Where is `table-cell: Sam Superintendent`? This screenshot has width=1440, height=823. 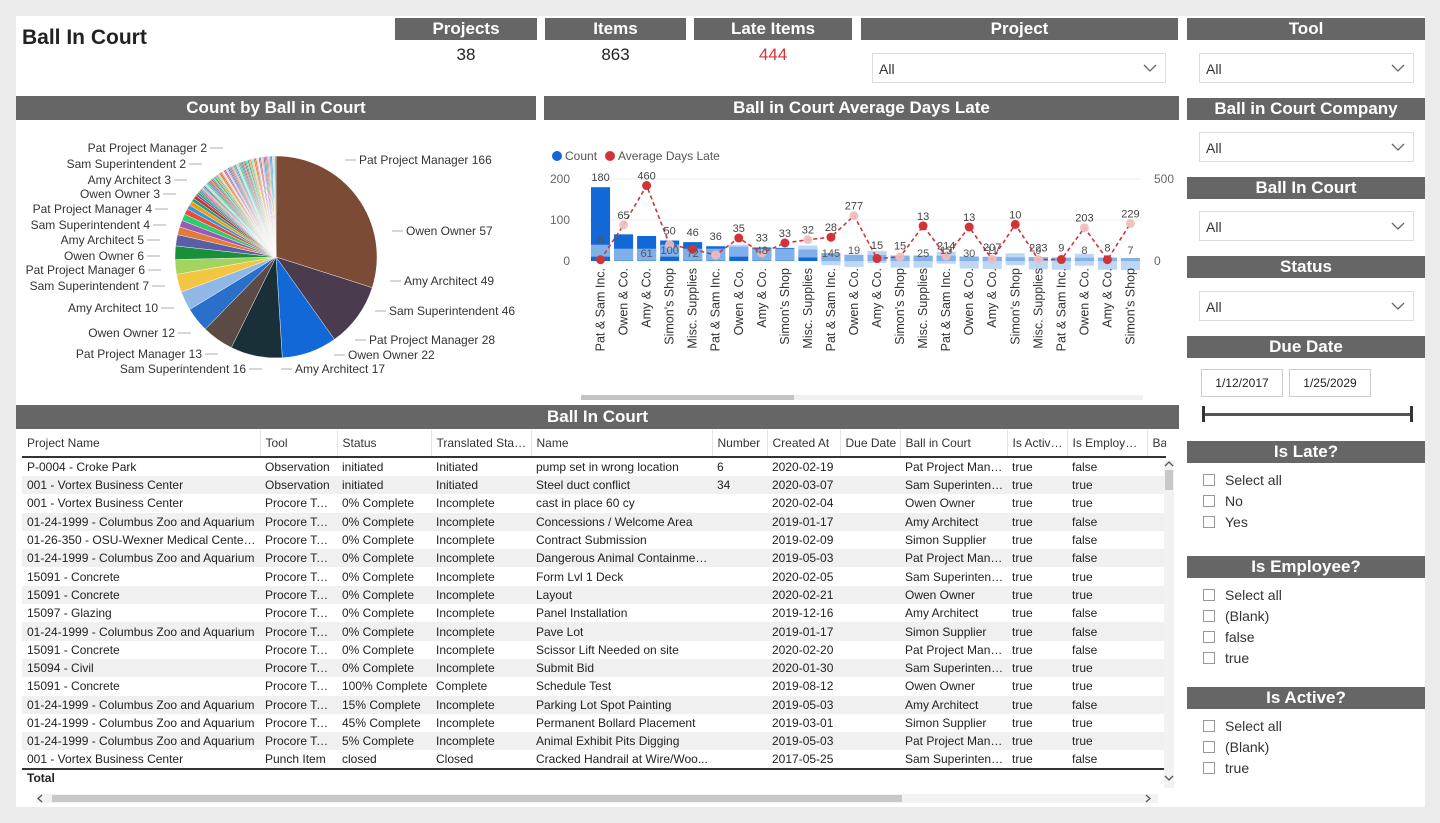 table-cell: Sam Superintendent is located at coordinates (956, 759).